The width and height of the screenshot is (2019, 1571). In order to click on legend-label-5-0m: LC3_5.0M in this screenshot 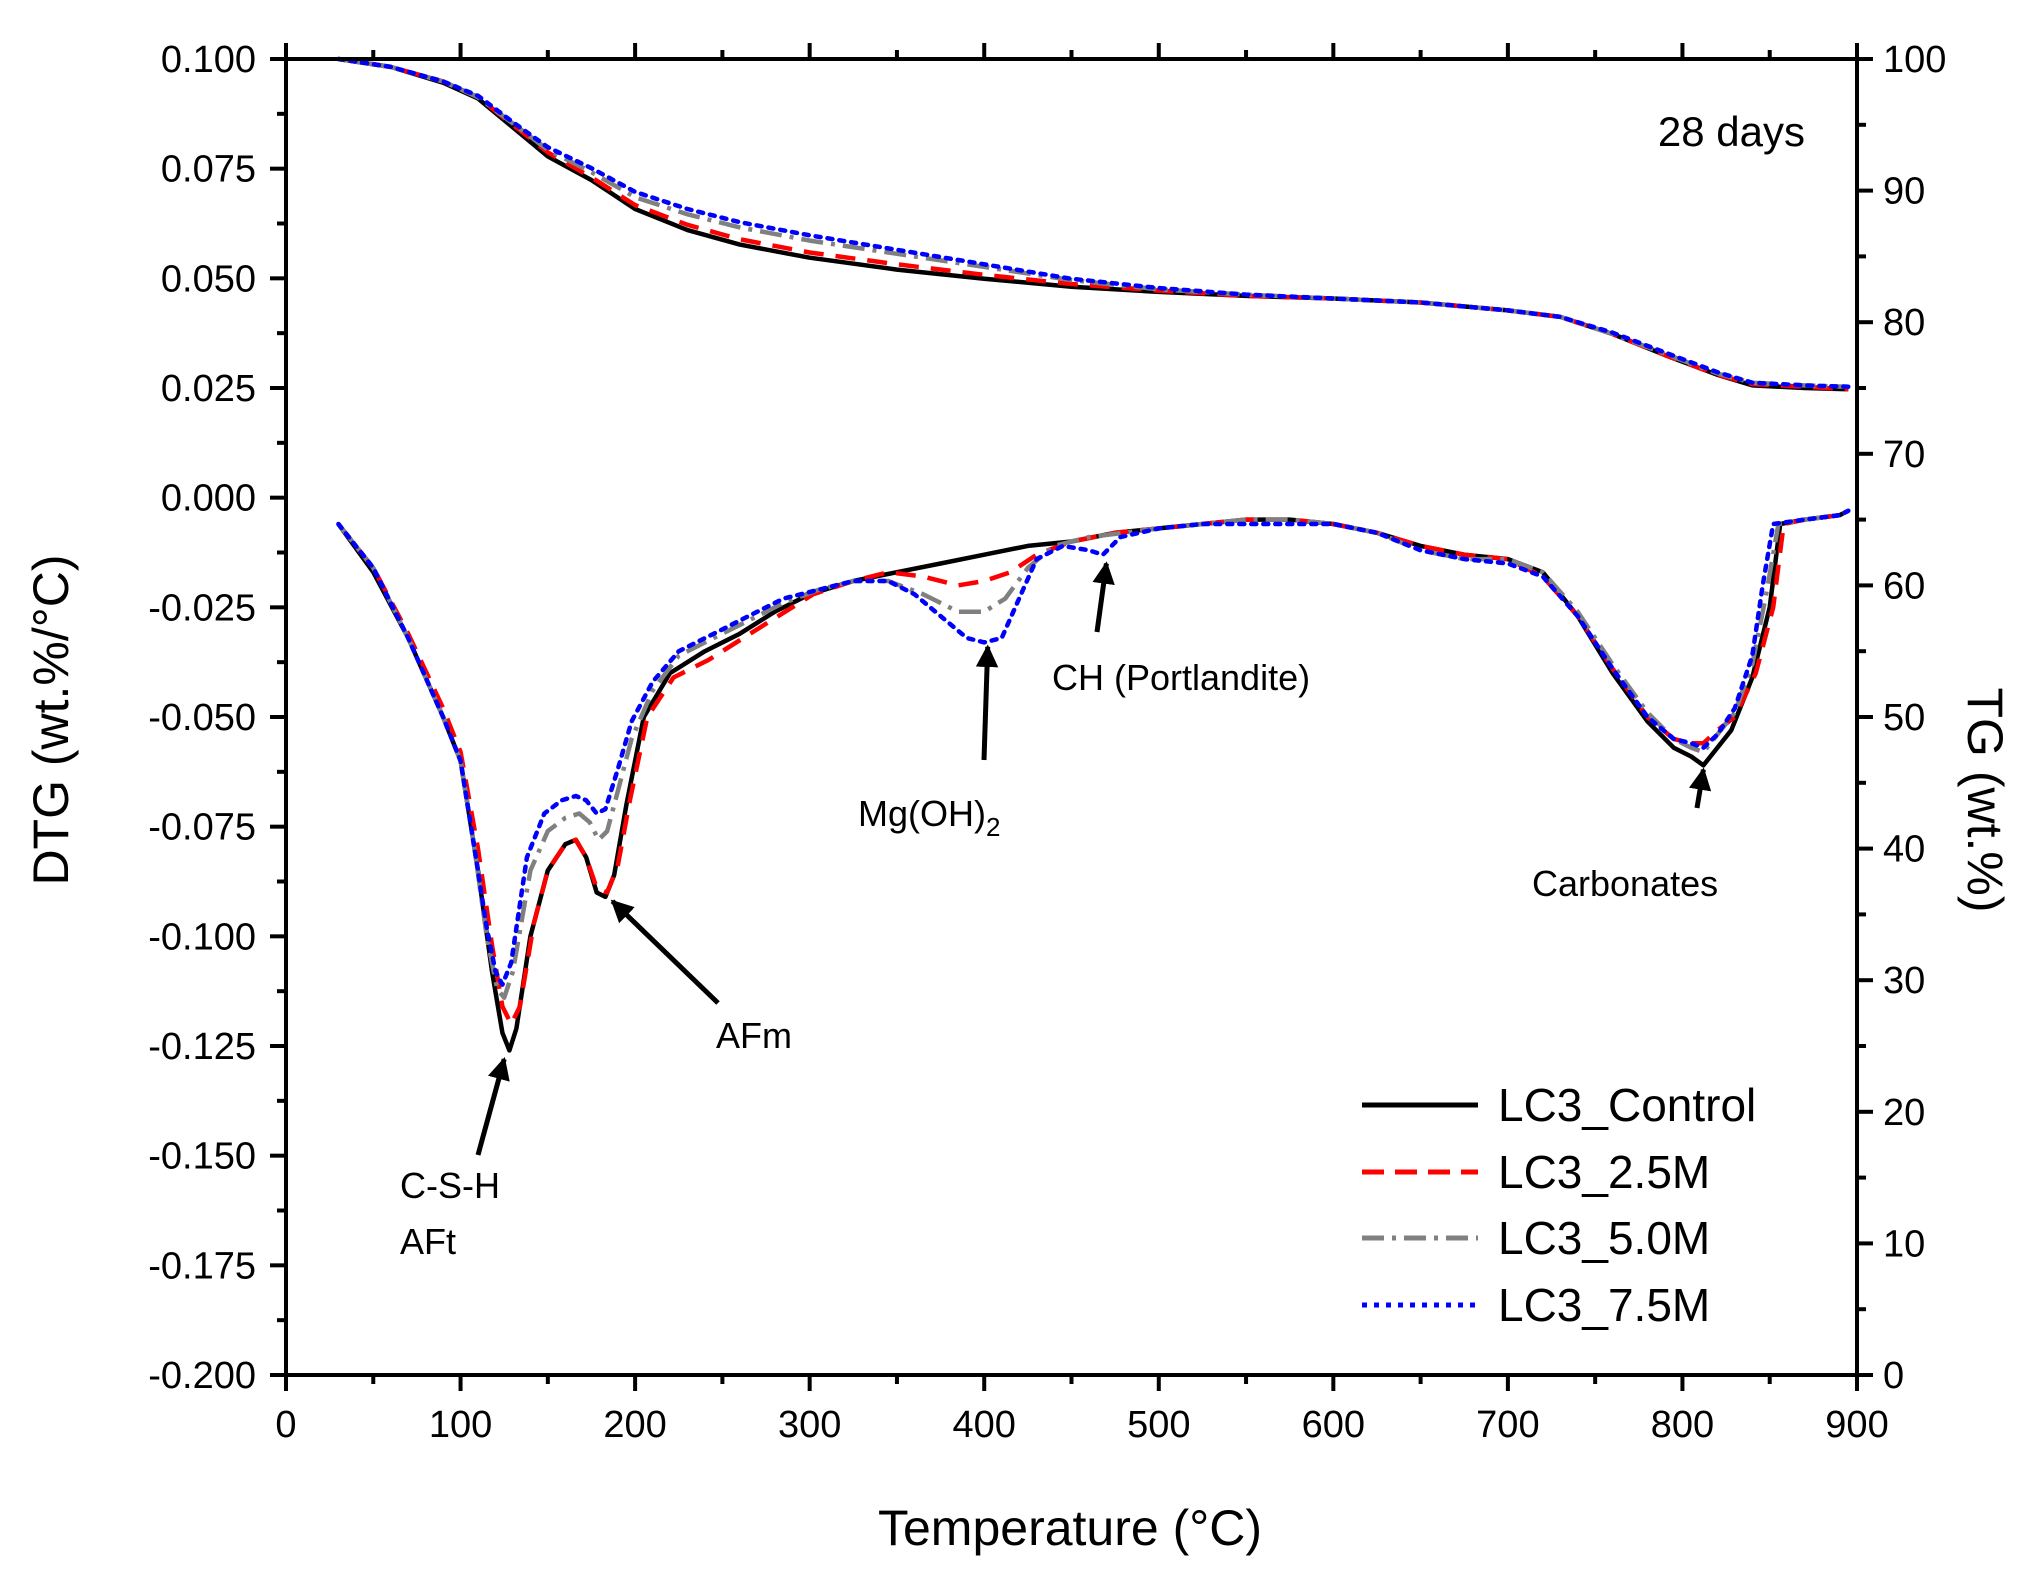, I will do `click(1604, 1238)`.